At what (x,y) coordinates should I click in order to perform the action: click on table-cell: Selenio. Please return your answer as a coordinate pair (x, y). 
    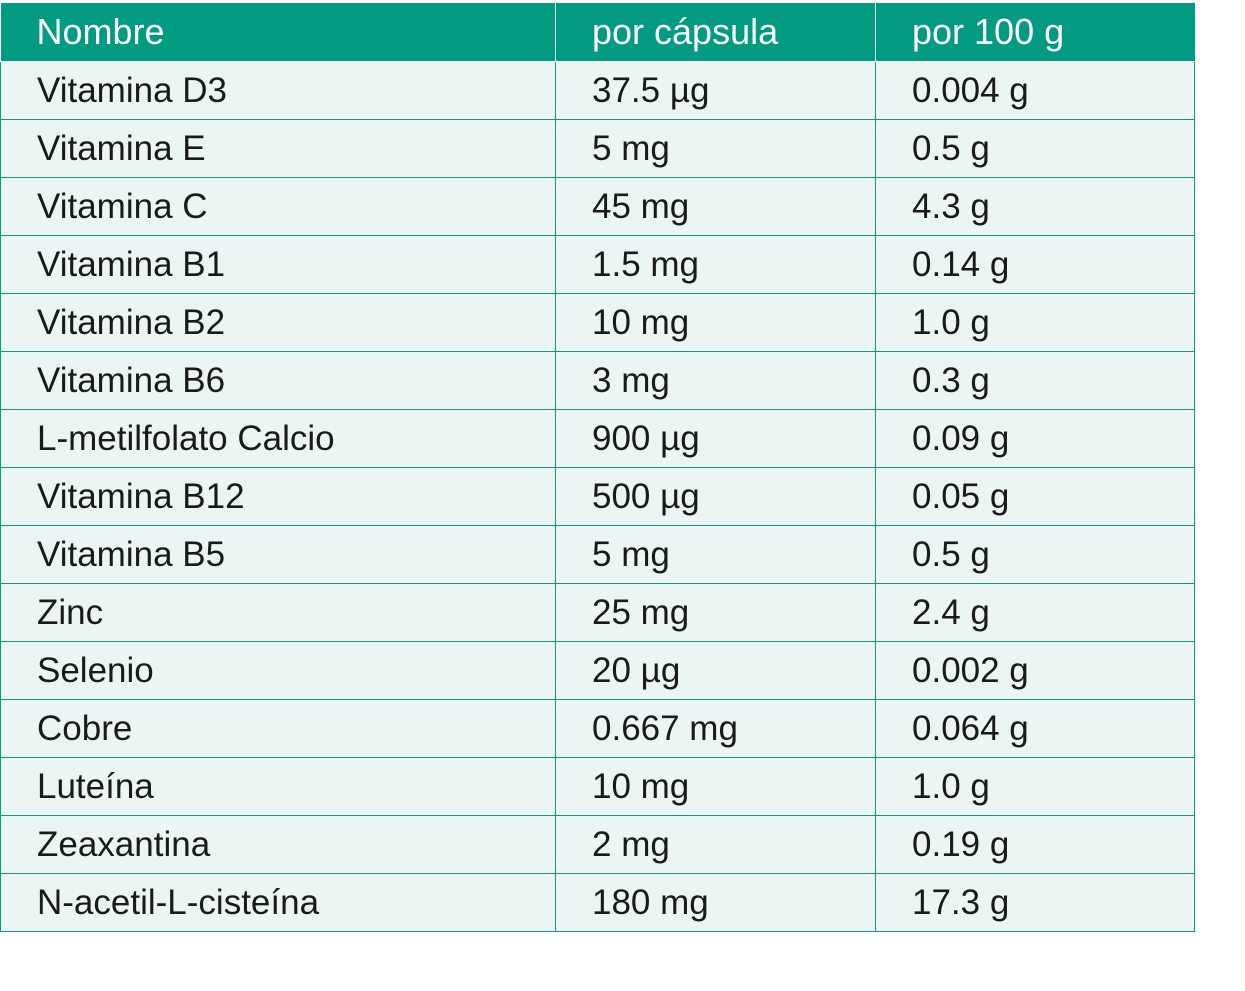
    Looking at the image, I should click on (278, 670).